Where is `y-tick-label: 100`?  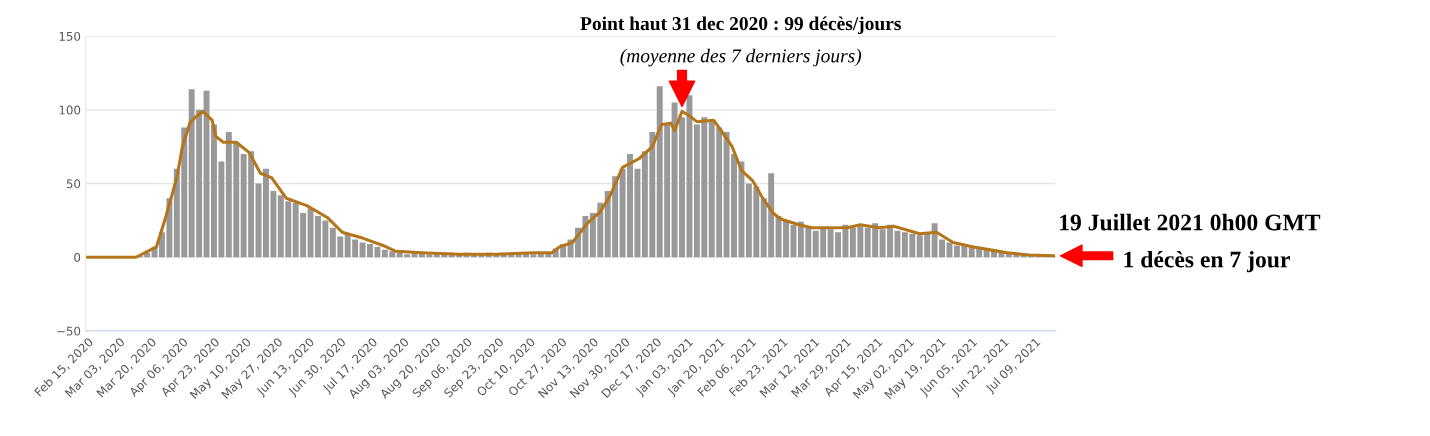 y-tick-label: 100 is located at coordinates (70, 110).